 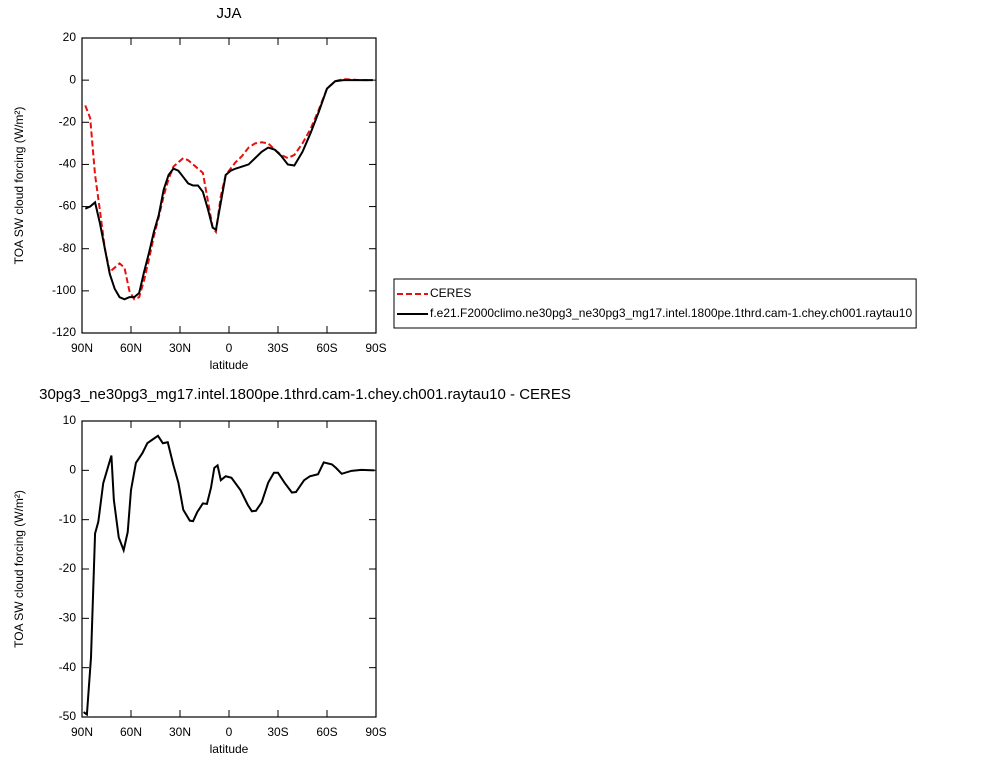 What do you see at coordinates (64, 332) in the screenshot?
I see `y-tick-label: -120` at bounding box center [64, 332].